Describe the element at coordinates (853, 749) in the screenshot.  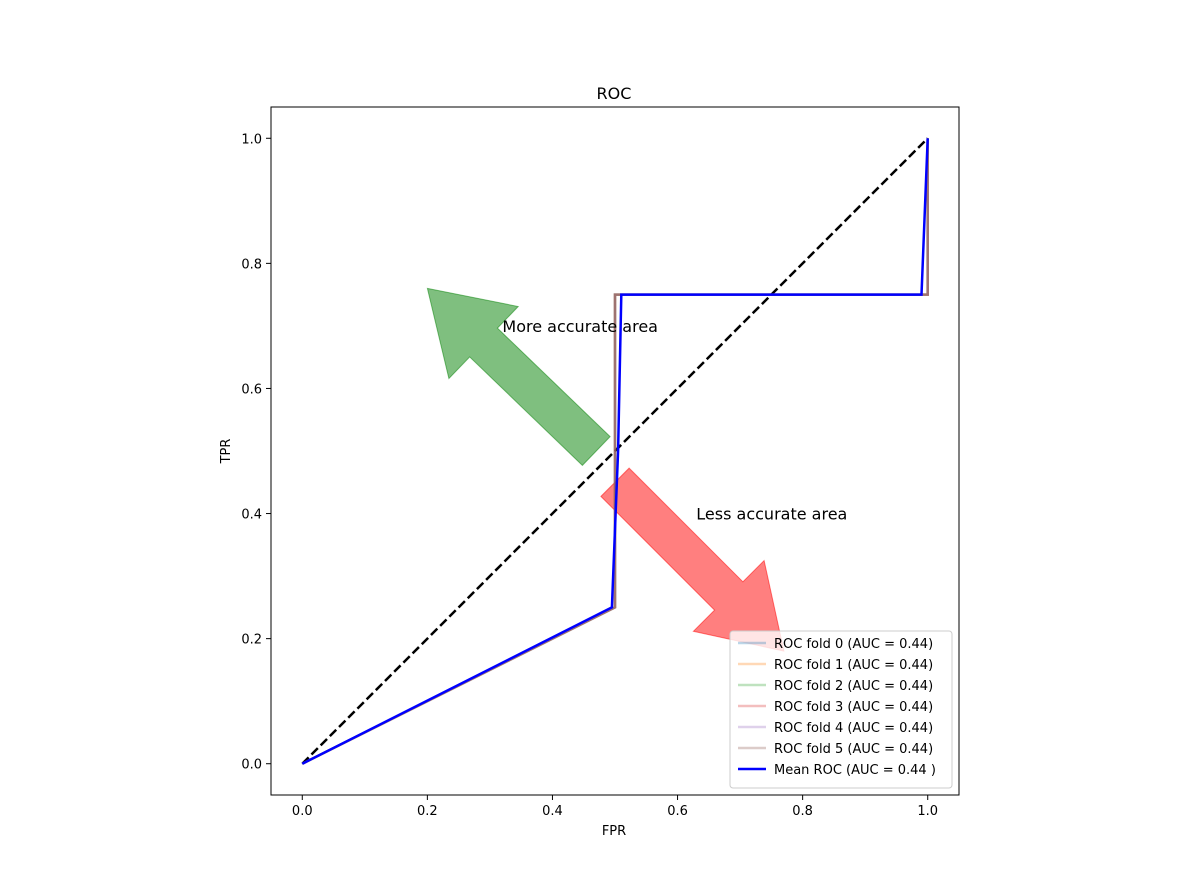
I see `legend-entry: ROC fold 5 (AUC = 0.44)` at that location.